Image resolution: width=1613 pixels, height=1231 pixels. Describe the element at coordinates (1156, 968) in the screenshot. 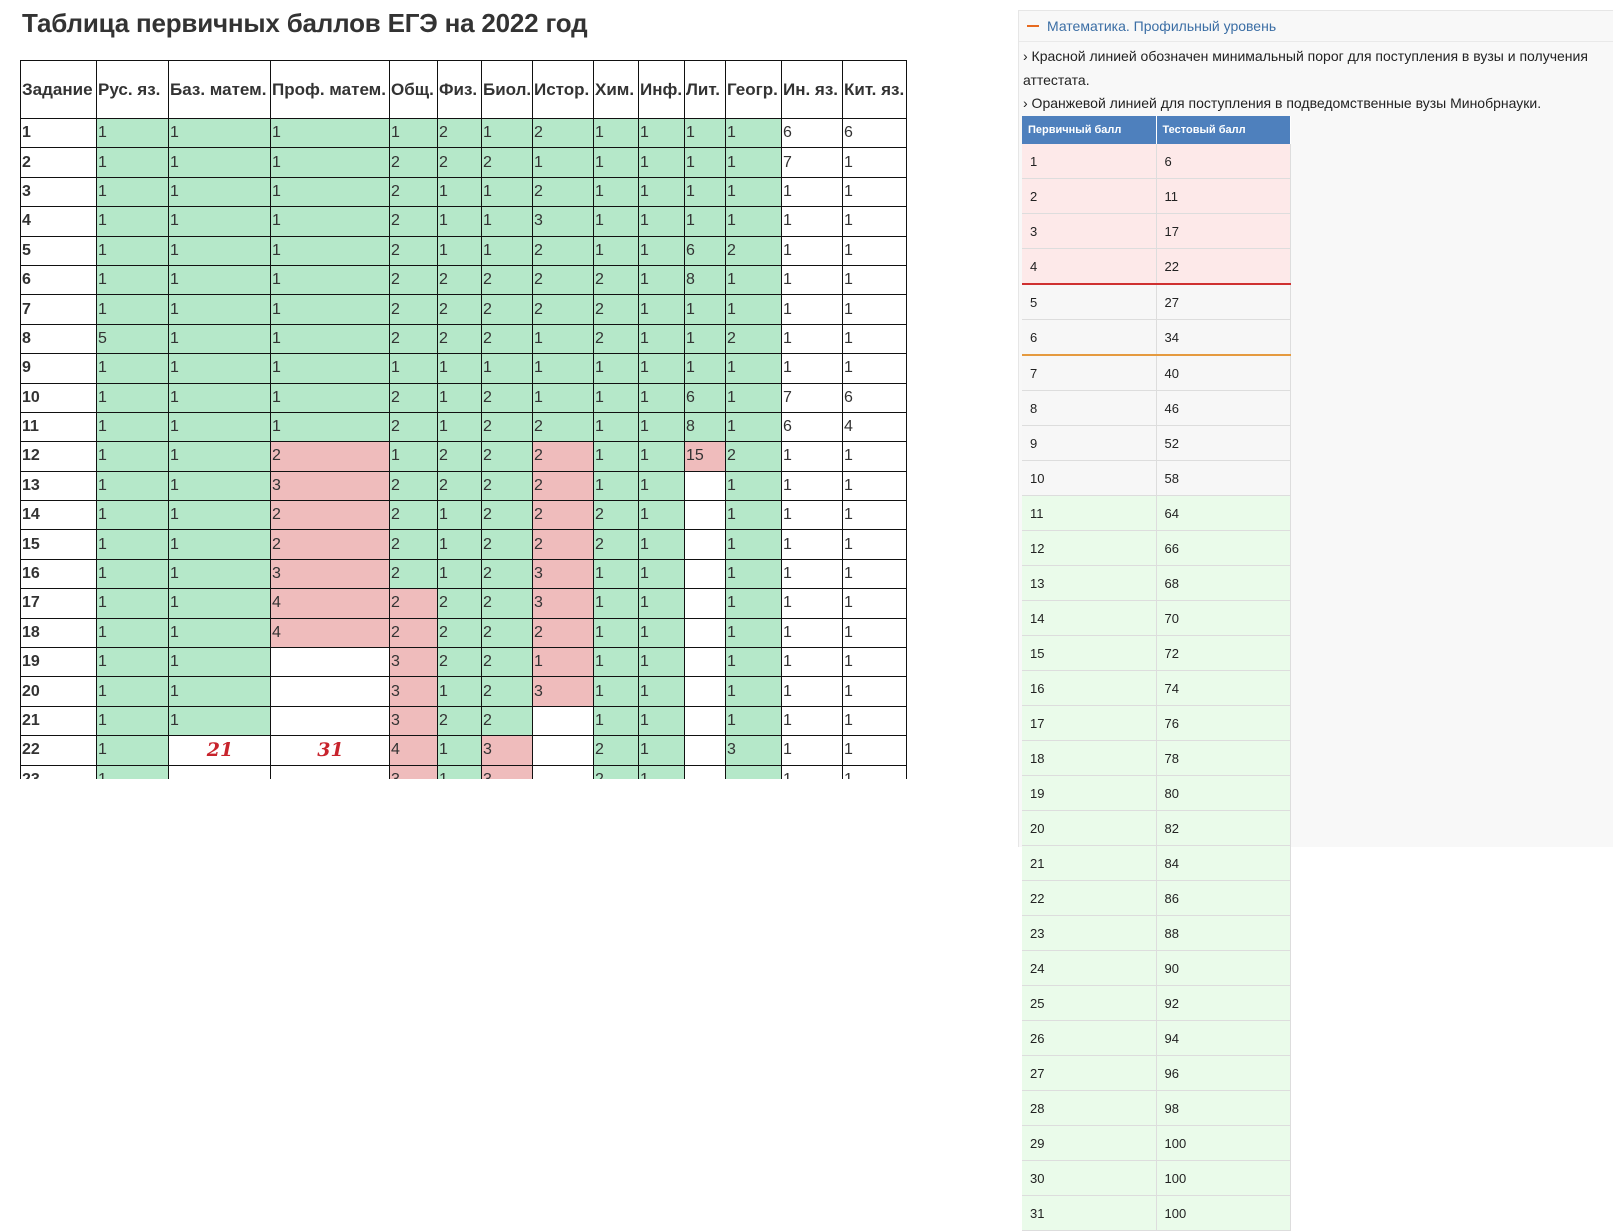

I see `conversion-row: 24 90` at that location.